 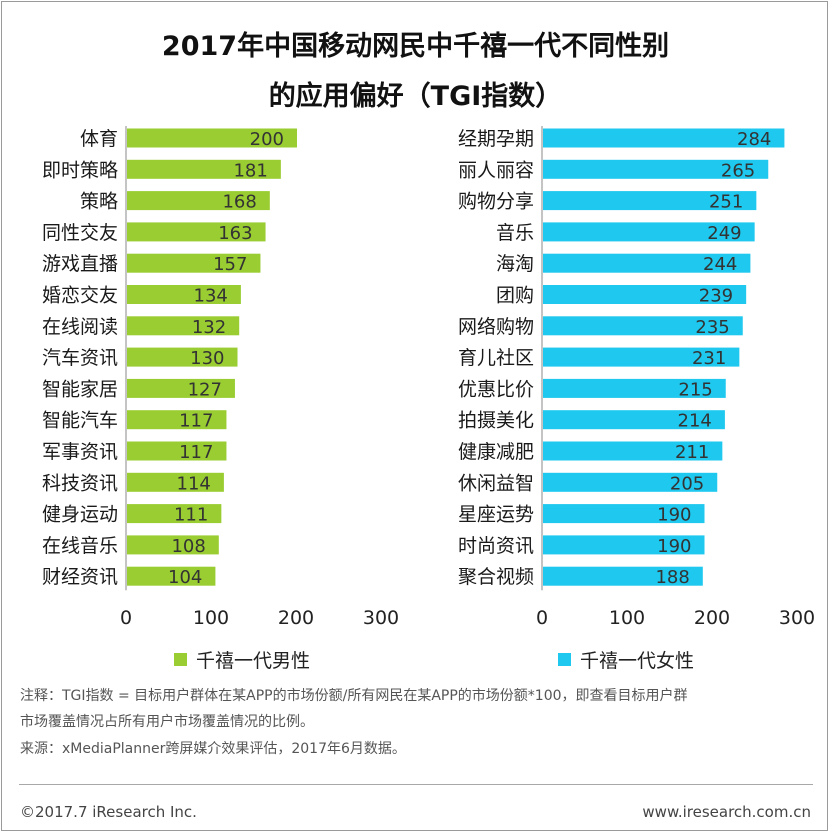 I want to click on chart-title-line-1: 2017年中国移动网民中千禧一代不同性别, so click(x=415, y=46).